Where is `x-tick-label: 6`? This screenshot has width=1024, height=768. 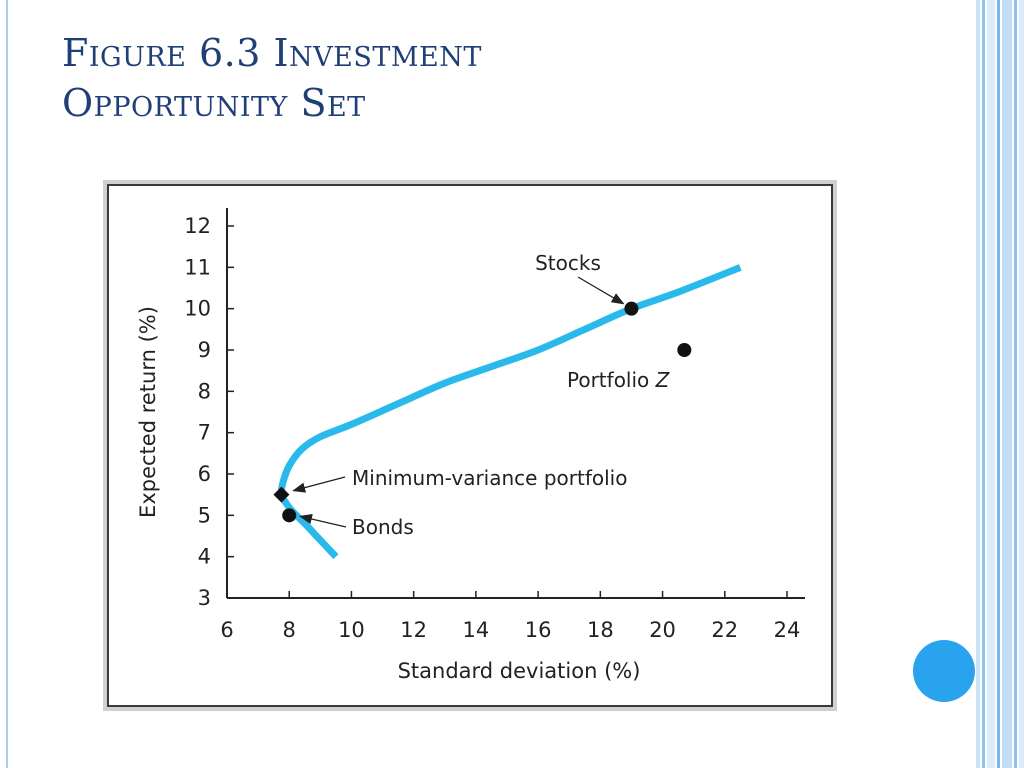
x-tick-label: 6 is located at coordinates (226, 630).